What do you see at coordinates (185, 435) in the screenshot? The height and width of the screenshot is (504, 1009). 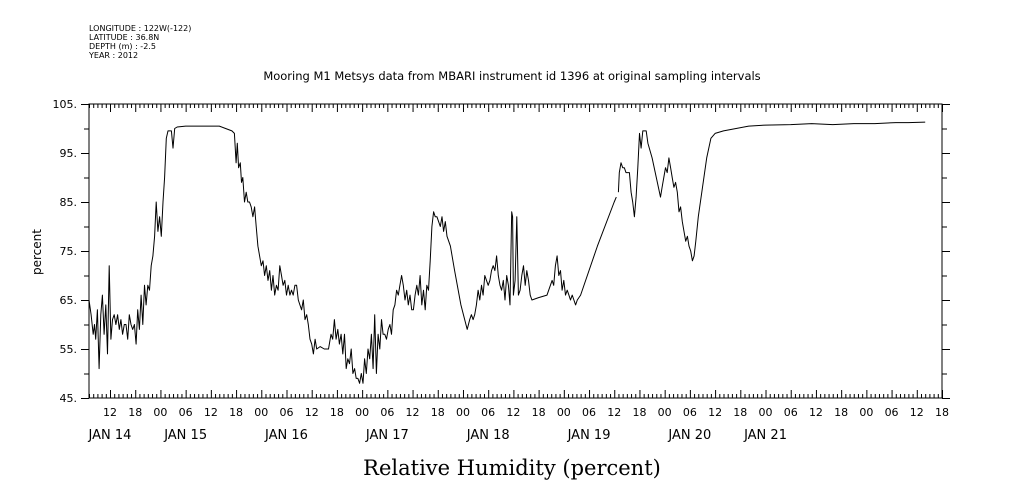 I see `x-day-label: JAN 15` at bounding box center [185, 435].